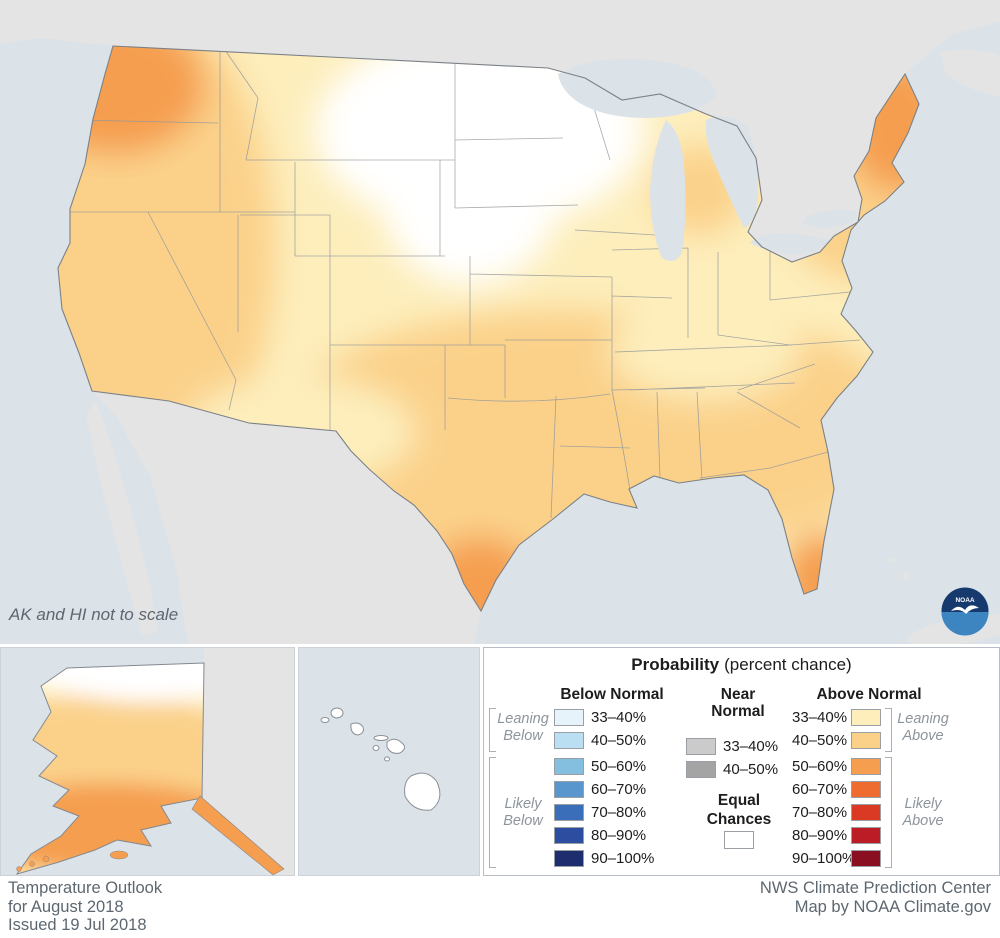 This screenshot has height=938, width=1000. I want to click on near-header-line: Normal, so click(738, 711).